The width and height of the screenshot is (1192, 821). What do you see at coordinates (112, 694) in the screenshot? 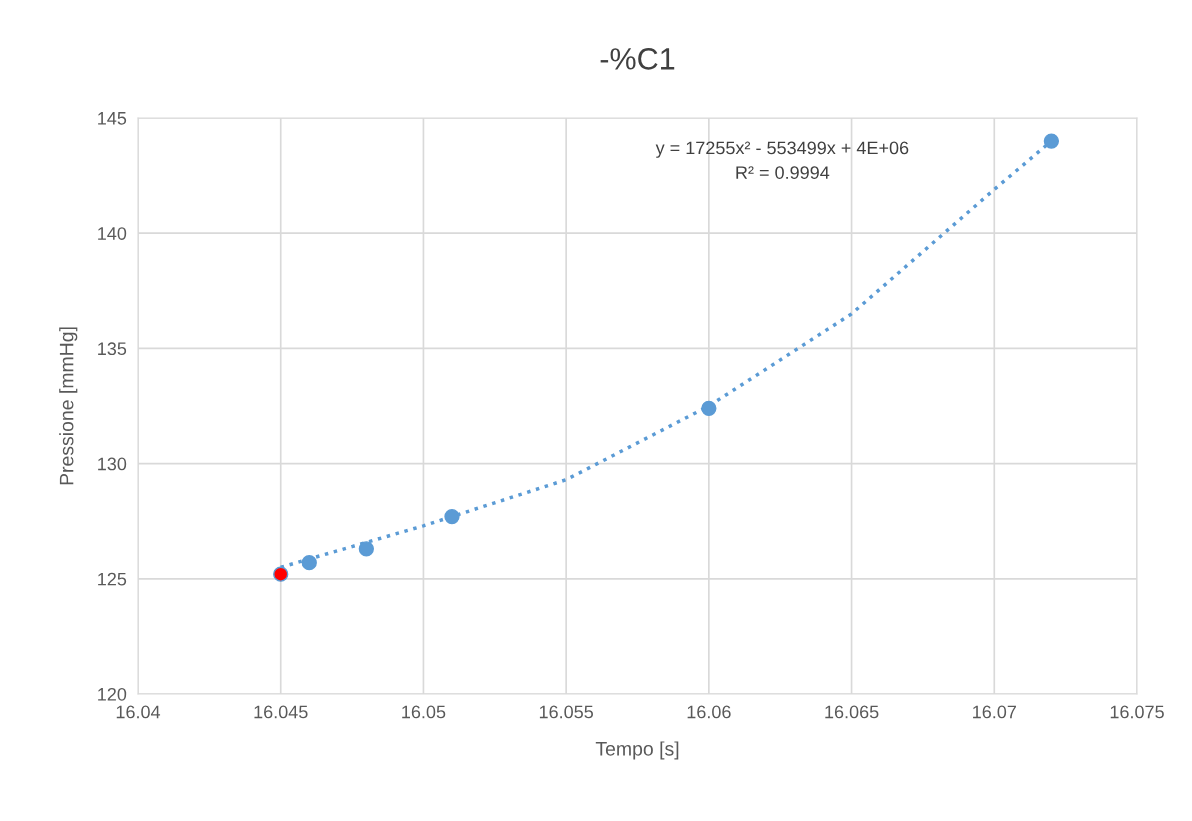
I see `y-tick-label: 120` at bounding box center [112, 694].